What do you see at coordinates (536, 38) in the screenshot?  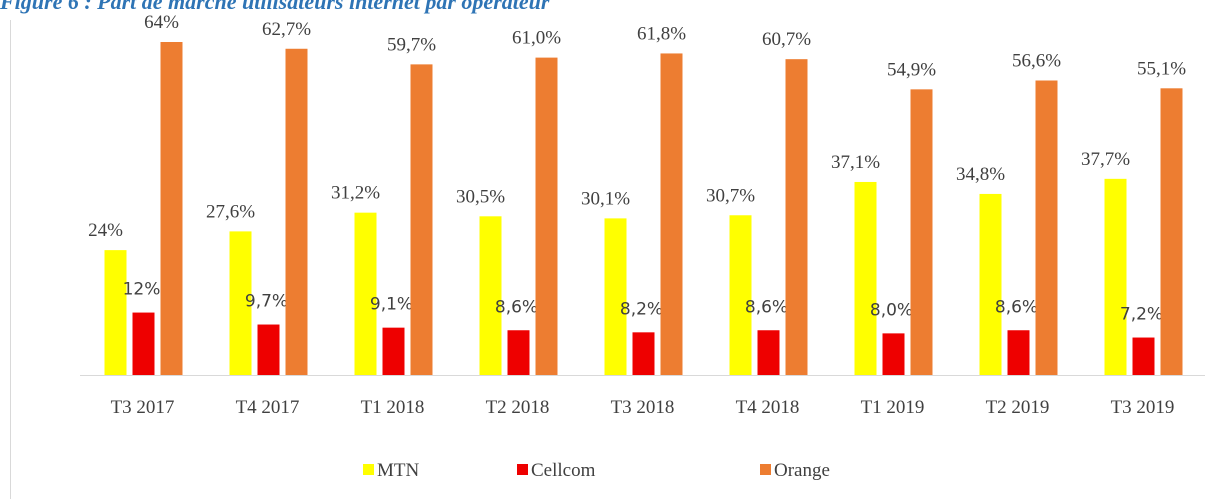 I see `data-label: 61,0%` at bounding box center [536, 38].